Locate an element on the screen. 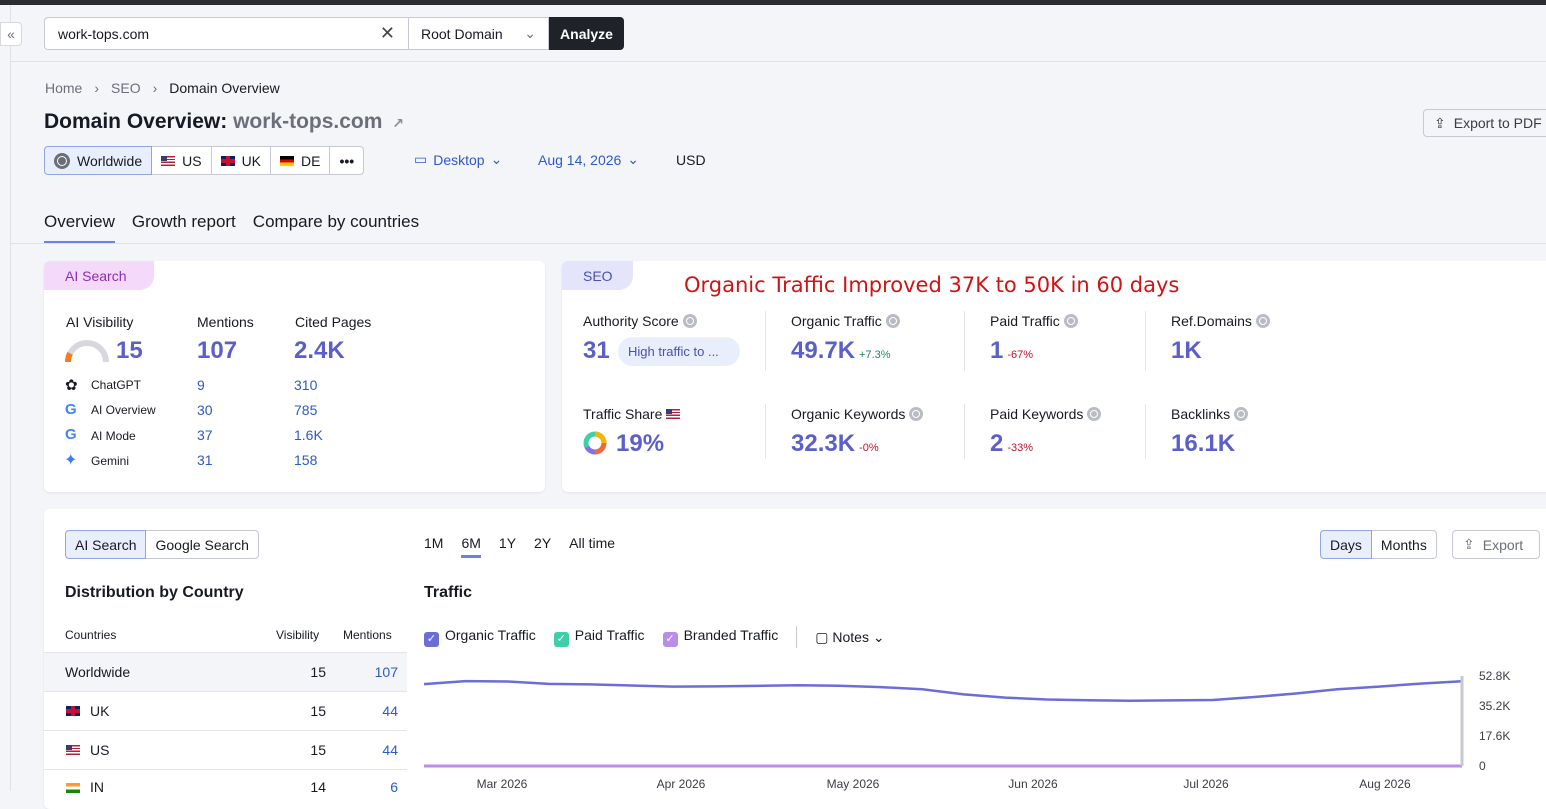  platform-mentions: 9 is located at coordinates (201, 385).